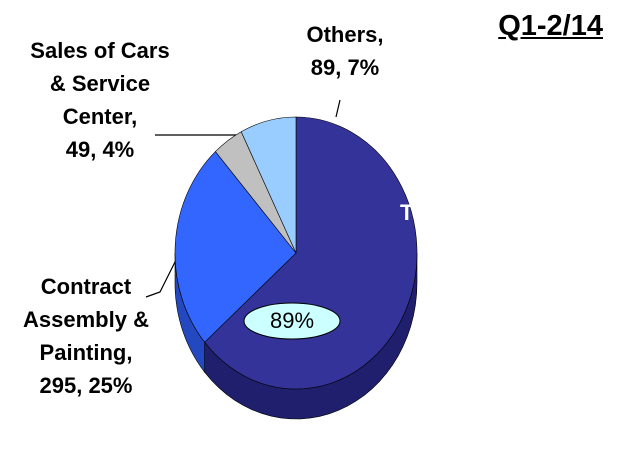 This screenshot has height=458, width=617. I want to click on value-label: 295, 25%, so click(86, 385).